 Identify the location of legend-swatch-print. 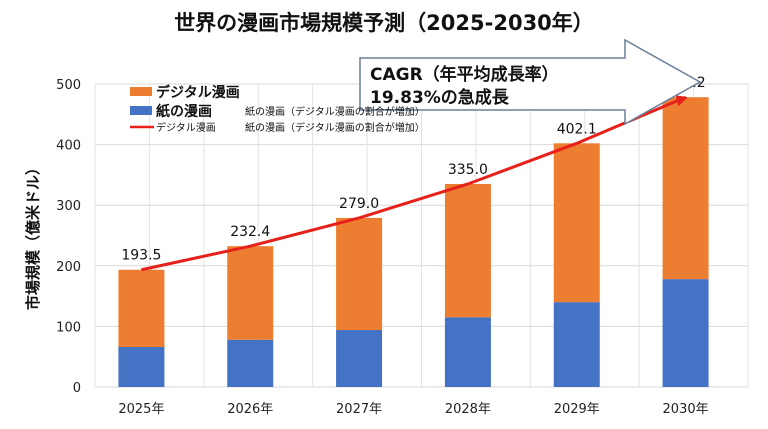
(141, 110).